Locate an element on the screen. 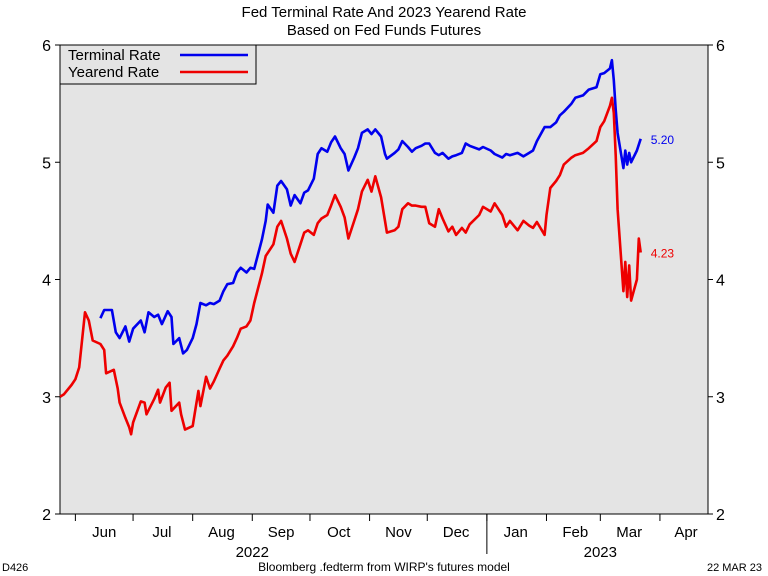 The image size is (768, 576). y-tick-label-left: 2 is located at coordinates (46, 515).